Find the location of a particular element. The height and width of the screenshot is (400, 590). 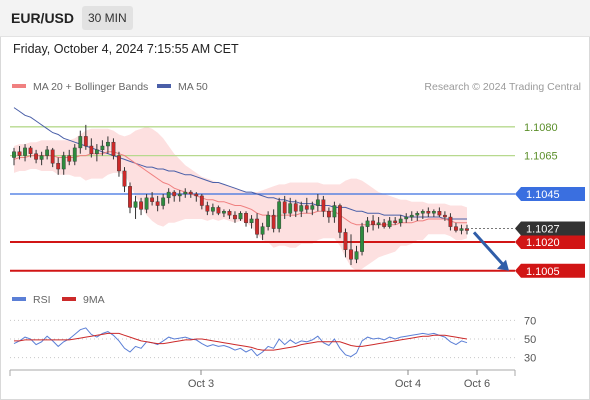

legend-swatch-9ma is located at coordinates (69, 299).